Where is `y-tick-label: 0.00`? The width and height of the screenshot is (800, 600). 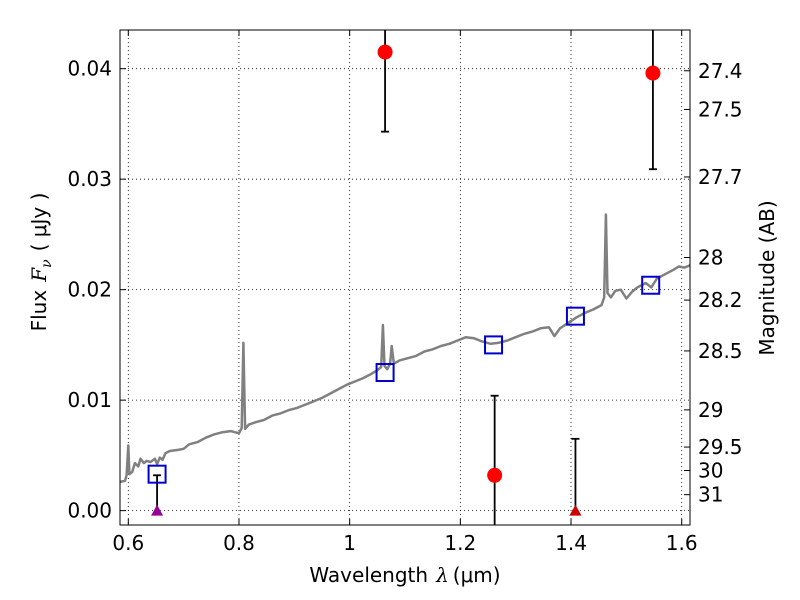 y-tick-label: 0.00 is located at coordinates (89, 511).